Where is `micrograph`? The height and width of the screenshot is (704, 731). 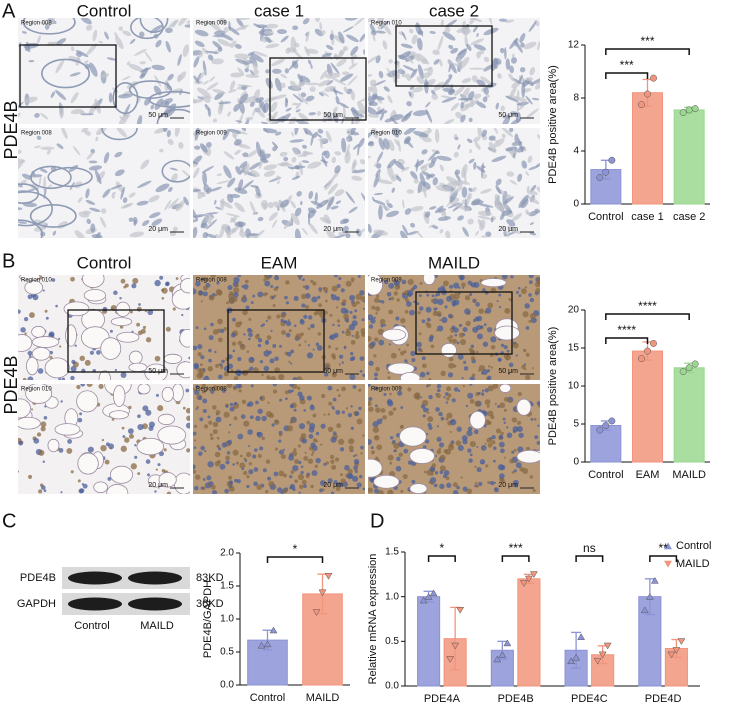 micrograph is located at coordinates (454, 439).